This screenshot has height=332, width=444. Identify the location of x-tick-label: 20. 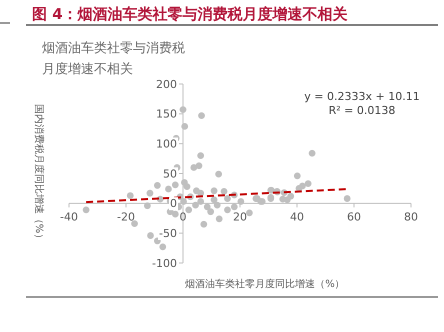
(240, 217).